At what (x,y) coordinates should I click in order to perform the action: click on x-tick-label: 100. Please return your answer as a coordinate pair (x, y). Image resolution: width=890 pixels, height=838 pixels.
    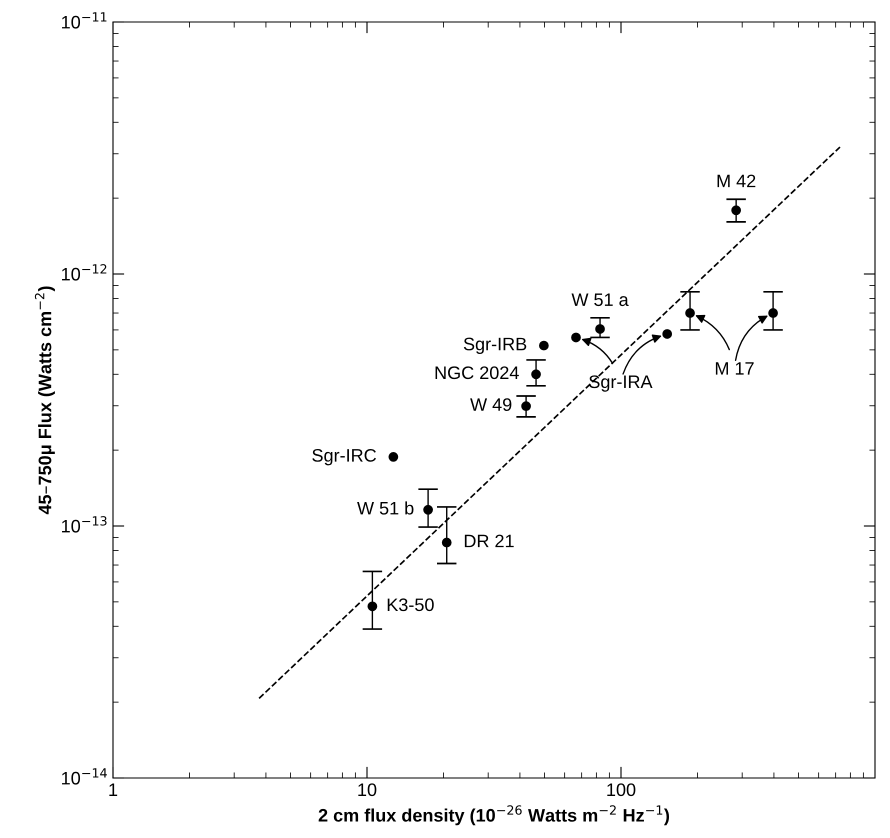
    Looking at the image, I should click on (621, 789).